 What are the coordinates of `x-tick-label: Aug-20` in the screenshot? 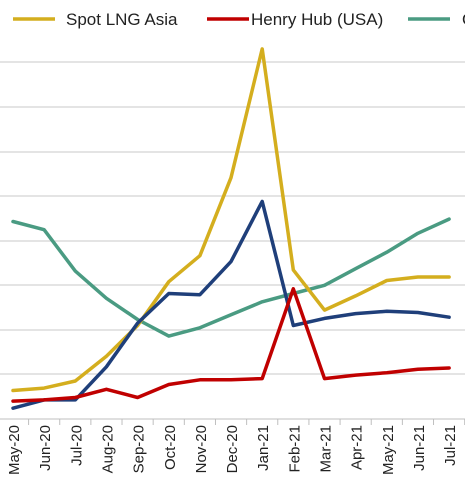 It's located at (107, 449).